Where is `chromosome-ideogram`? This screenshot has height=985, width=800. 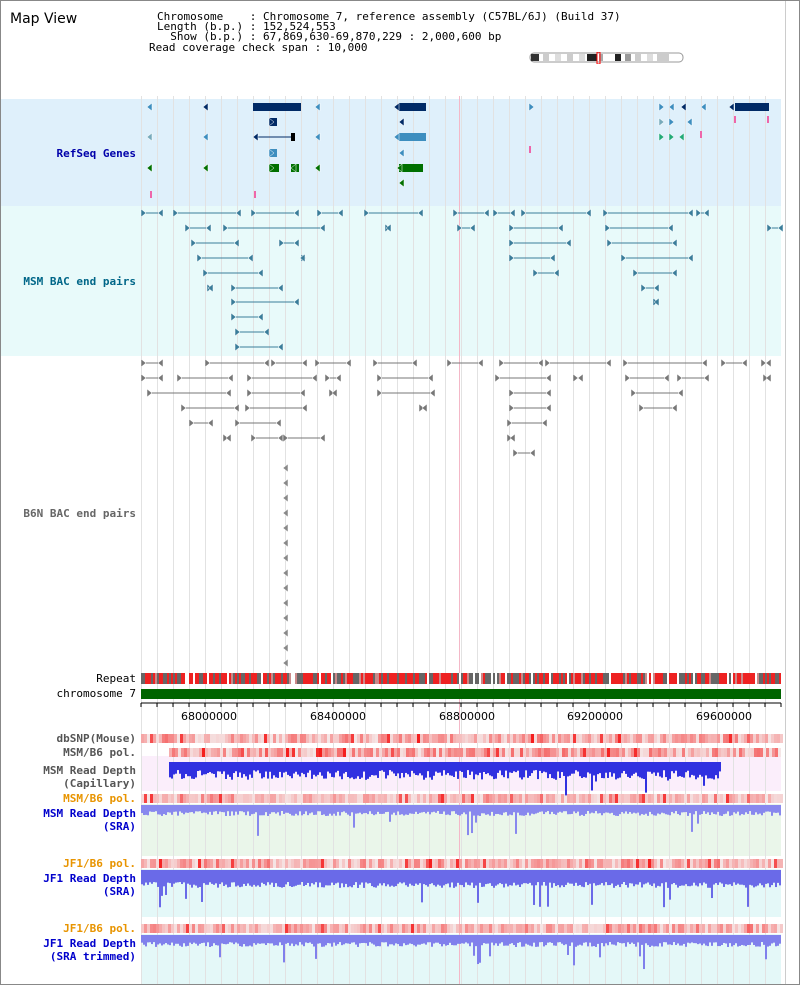
chromosome-ideogram is located at coordinates (607, 58).